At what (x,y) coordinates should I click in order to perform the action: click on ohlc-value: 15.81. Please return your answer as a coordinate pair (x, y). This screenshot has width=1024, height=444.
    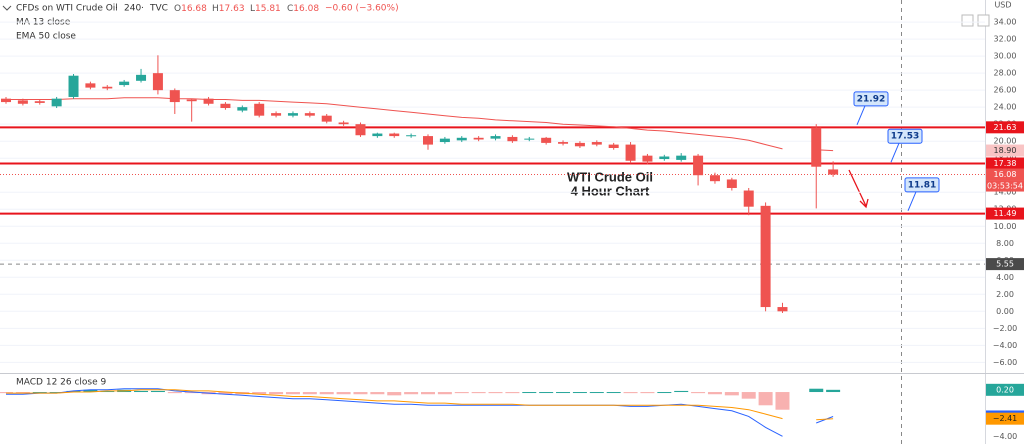
    Looking at the image, I should click on (268, 9).